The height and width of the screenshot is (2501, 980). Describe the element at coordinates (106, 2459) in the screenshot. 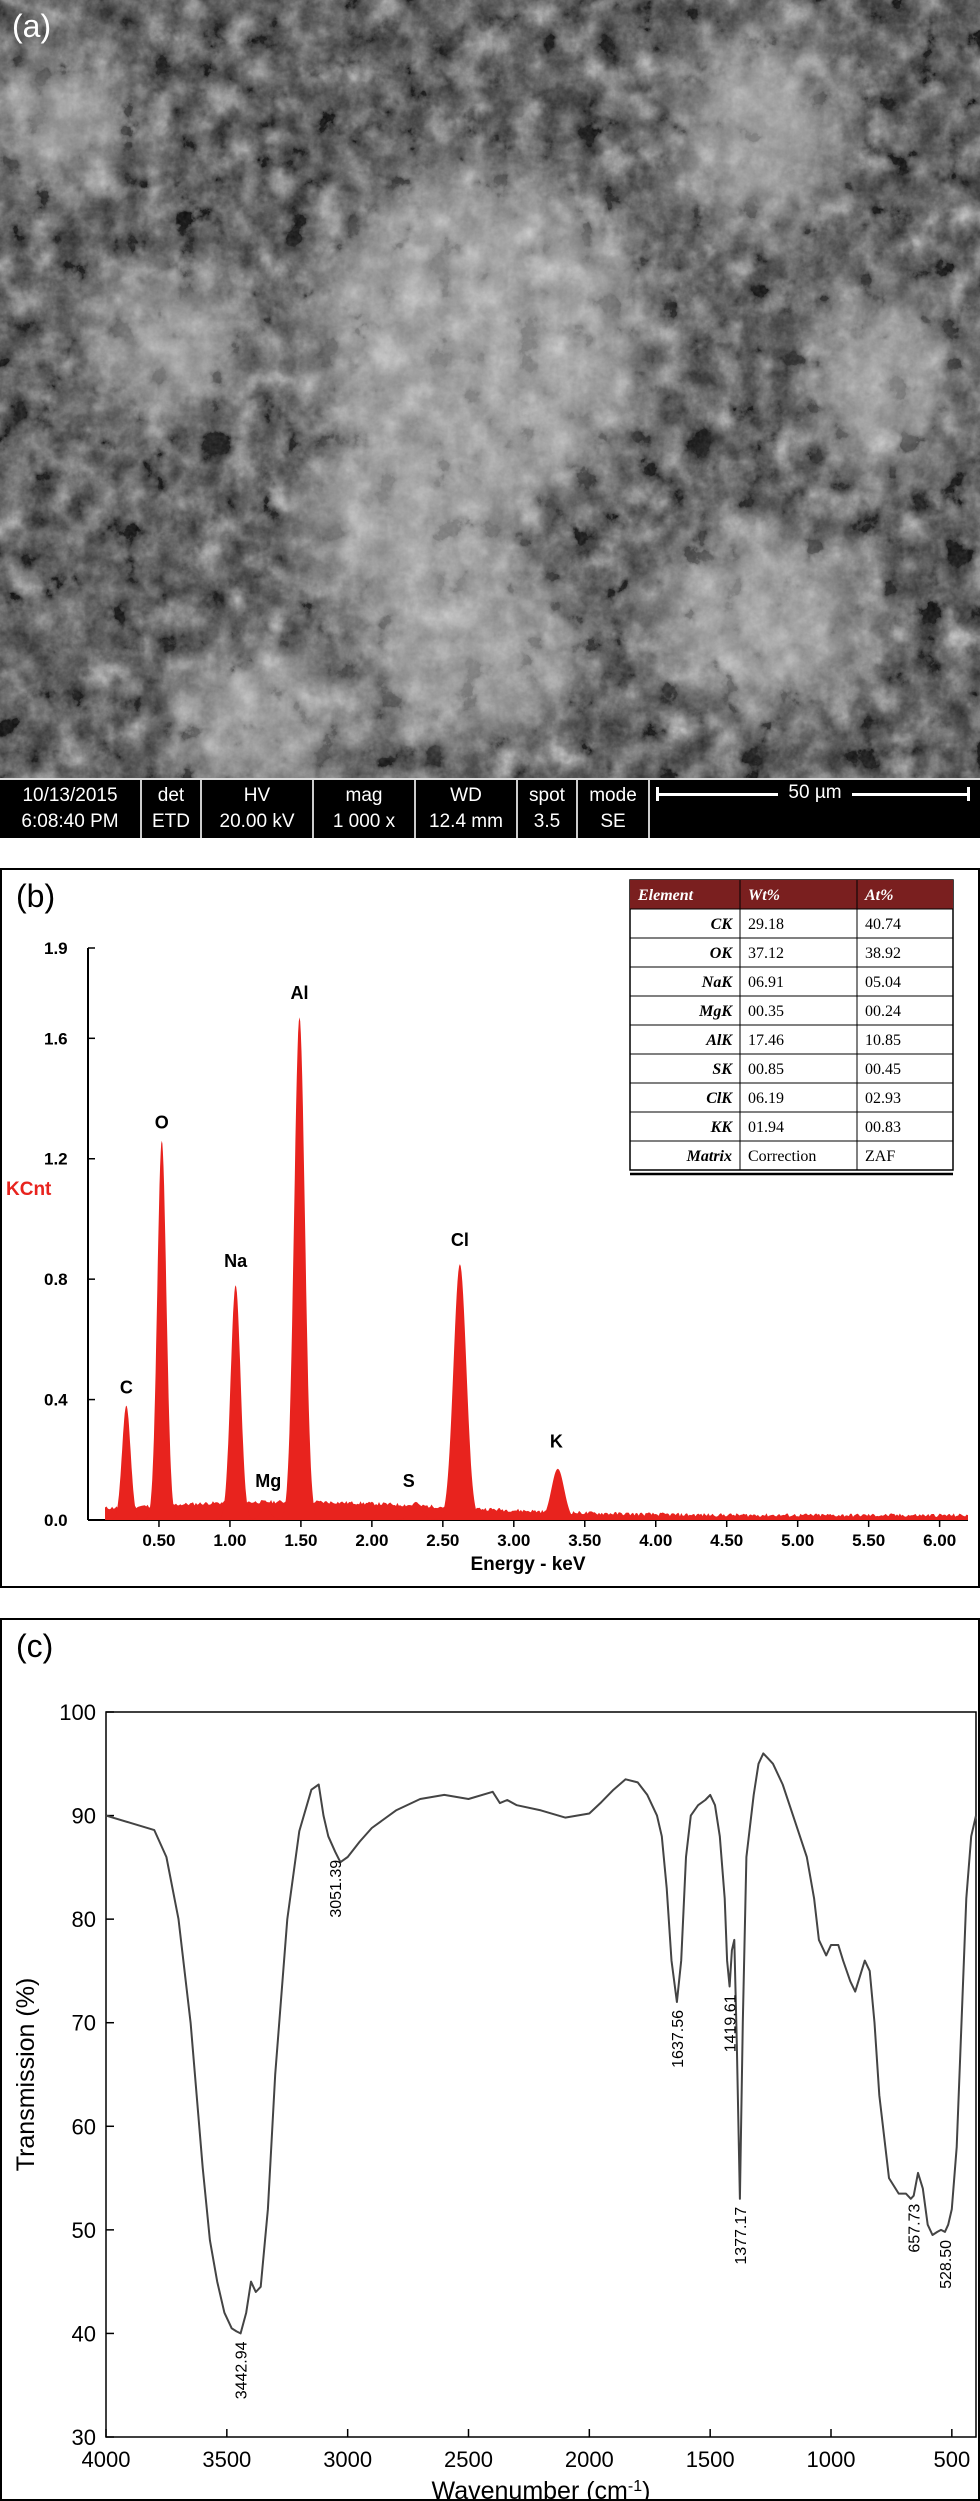

I see `ftir-x-tick-label: 4000` at that location.